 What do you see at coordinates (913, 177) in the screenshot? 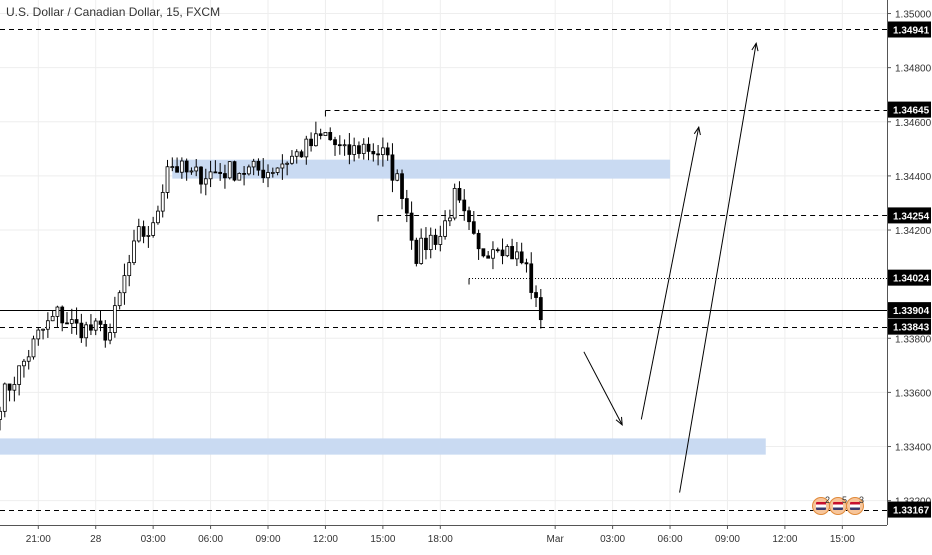
I see `price-tick-label: 1.34400` at bounding box center [913, 177].